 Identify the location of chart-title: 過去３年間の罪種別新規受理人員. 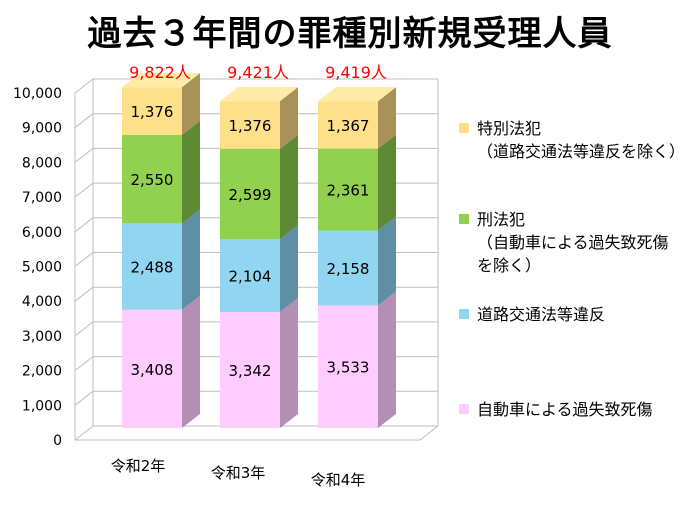
(350, 34).